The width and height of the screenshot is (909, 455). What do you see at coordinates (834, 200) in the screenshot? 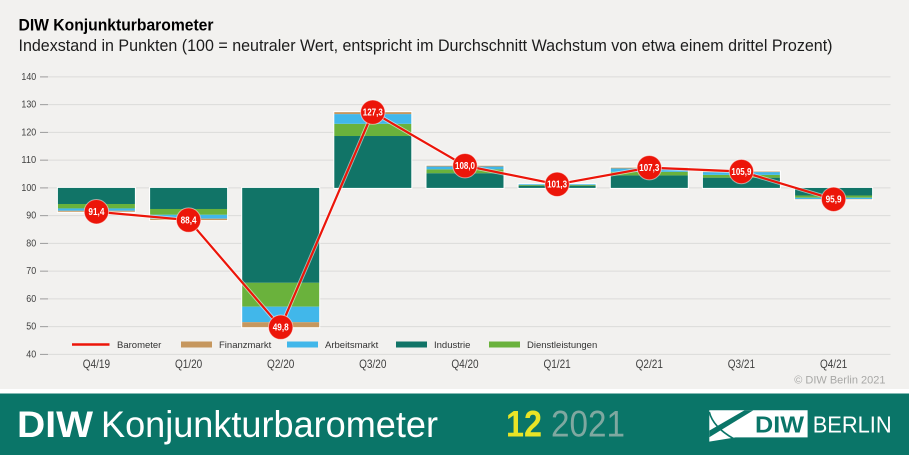
I see `svg-text: 95,9` at bounding box center [834, 200].